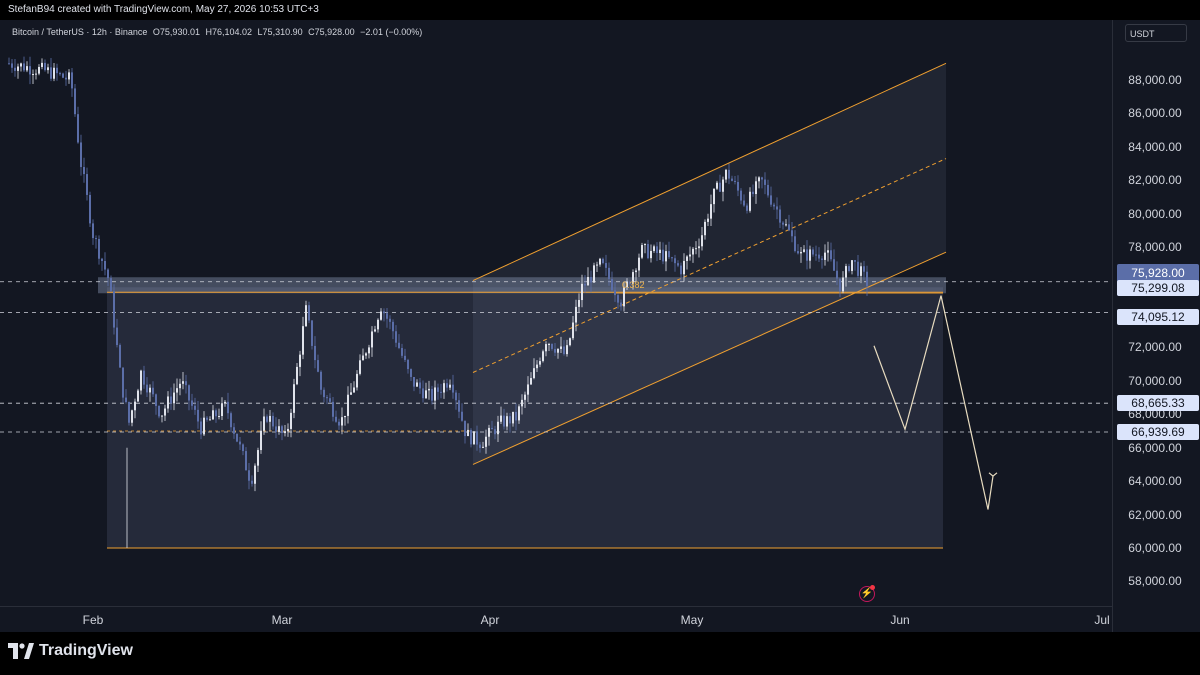  Describe the element at coordinates (176, 32) in the screenshot. I see `ohlc-open: O75,930.01` at that location.